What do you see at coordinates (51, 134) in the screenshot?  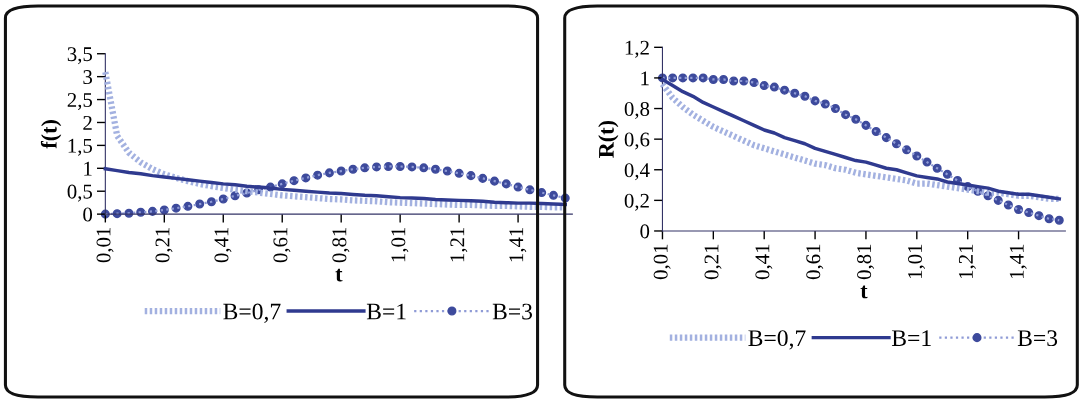 I see `y-axis-title: f(t)` at bounding box center [51, 134].